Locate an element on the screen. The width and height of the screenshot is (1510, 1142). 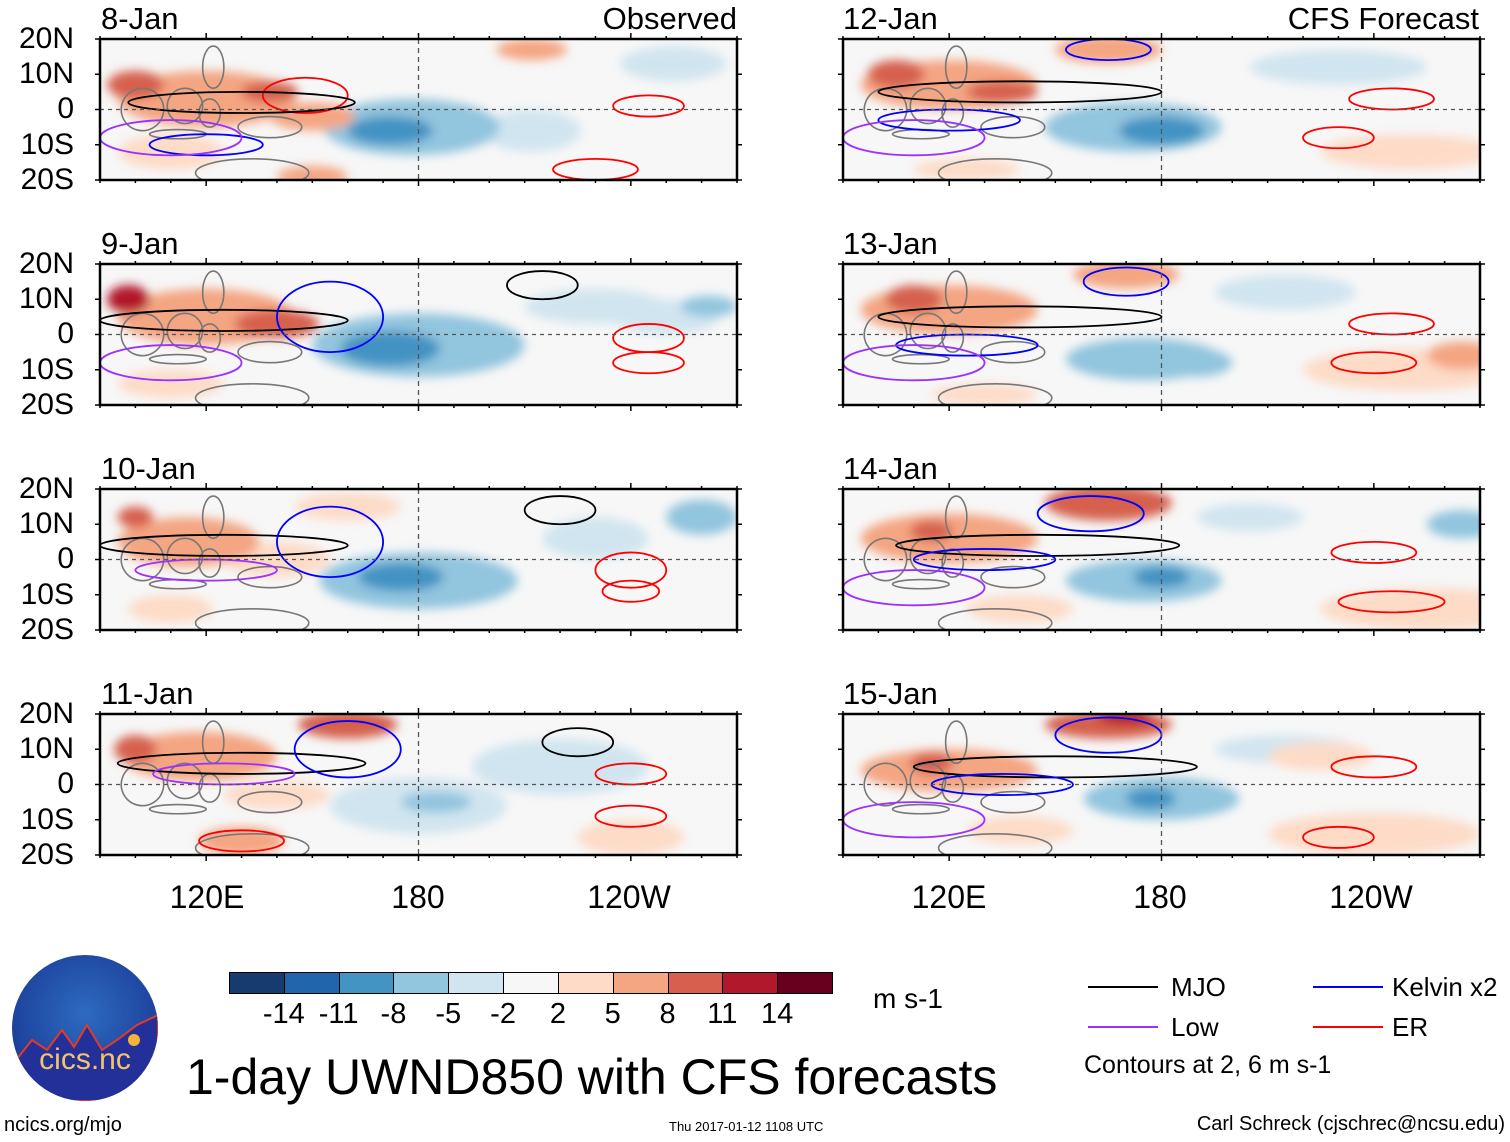
legend-line-low is located at coordinates (1123, 1027).